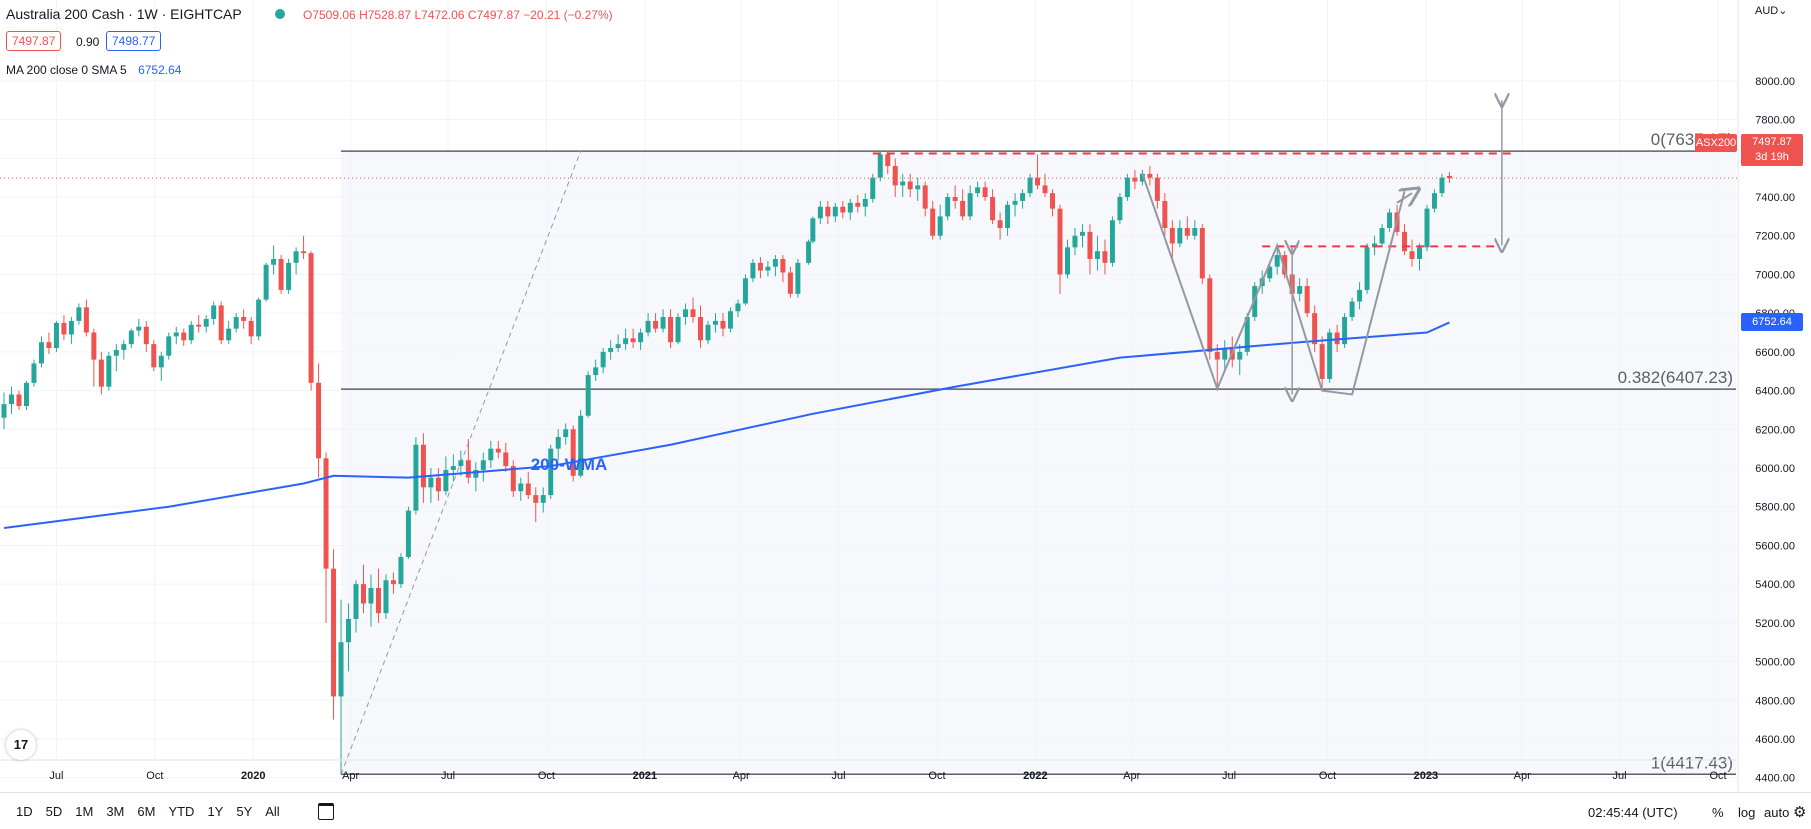 Image resolution: width=1811 pixels, height=829 pixels. Describe the element at coordinates (1775, 237) in the screenshot. I see `y-tick-label: 7200.00` at that location.